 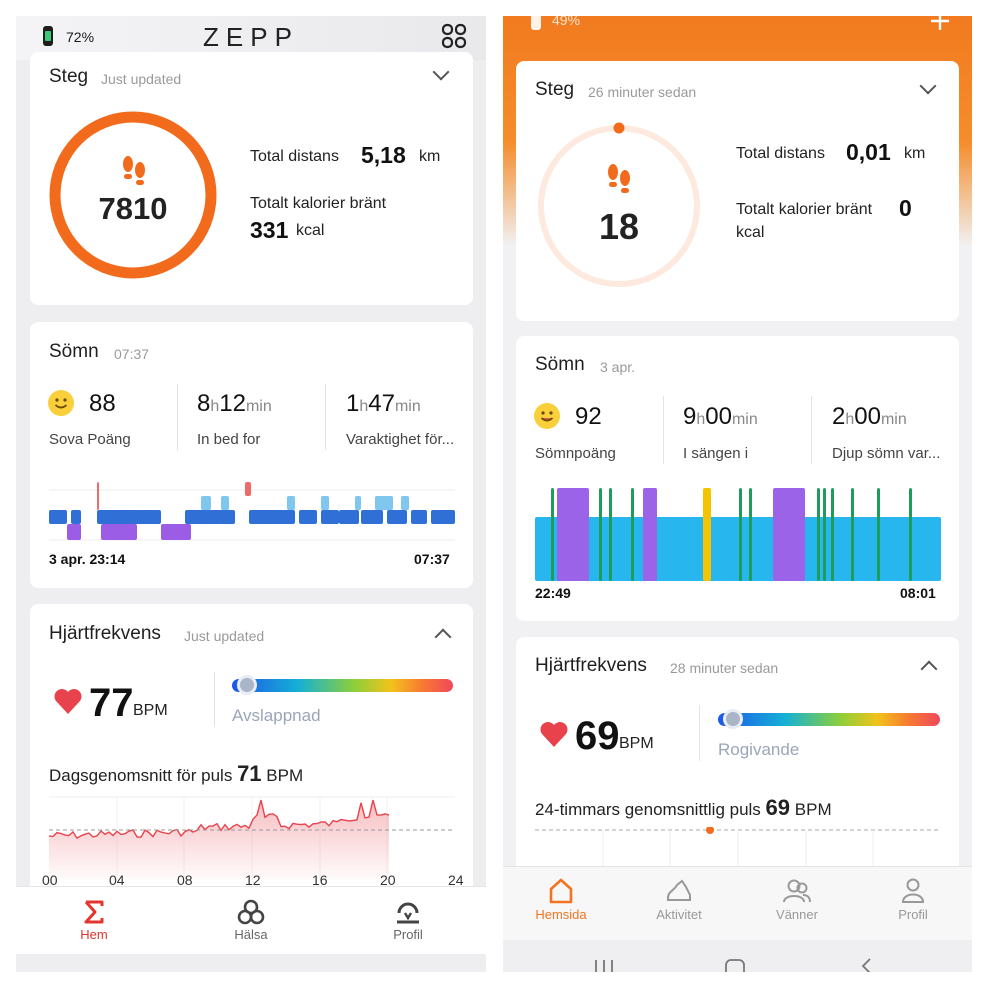 What do you see at coordinates (642, 92) in the screenshot?
I see `steps-updated: 26 minuter sedan` at bounding box center [642, 92].